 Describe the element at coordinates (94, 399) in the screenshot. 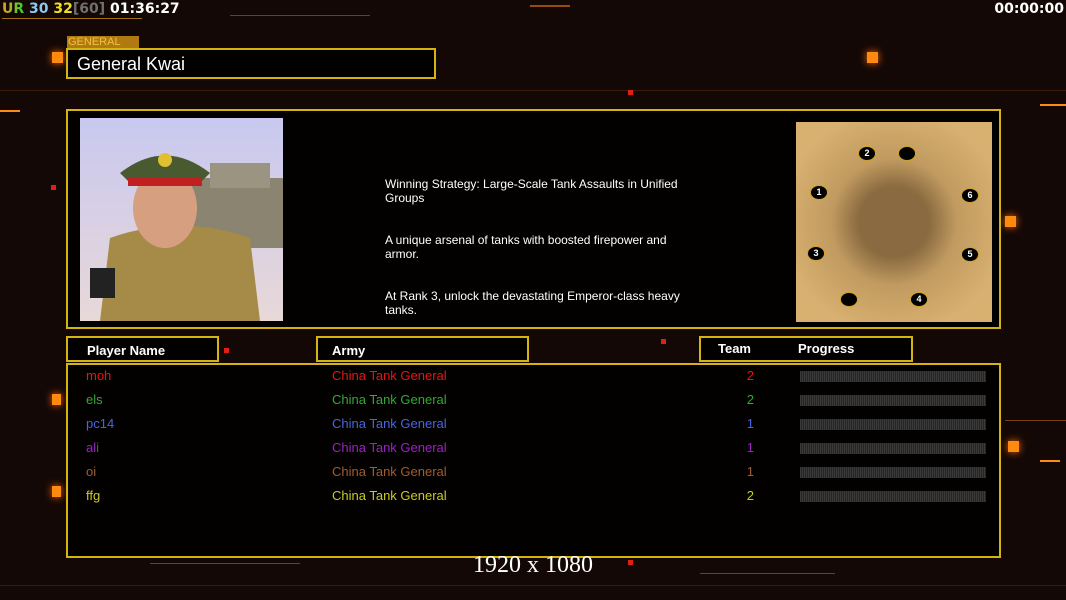

I see `player-name: els` at that location.